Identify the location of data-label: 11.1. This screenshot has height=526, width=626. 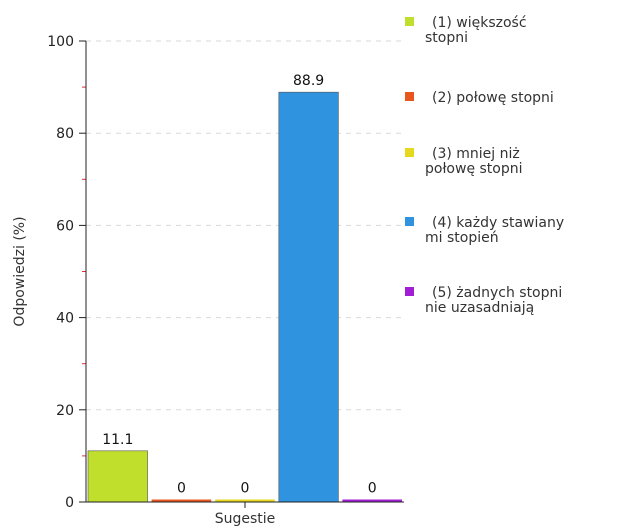
(117, 440).